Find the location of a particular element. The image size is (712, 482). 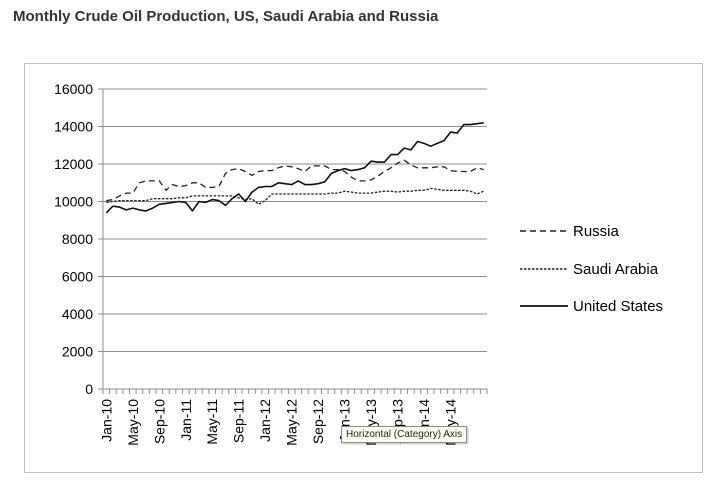

axis-tooltip: Horizontal (Category) Axis is located at coordinates (404, 434).